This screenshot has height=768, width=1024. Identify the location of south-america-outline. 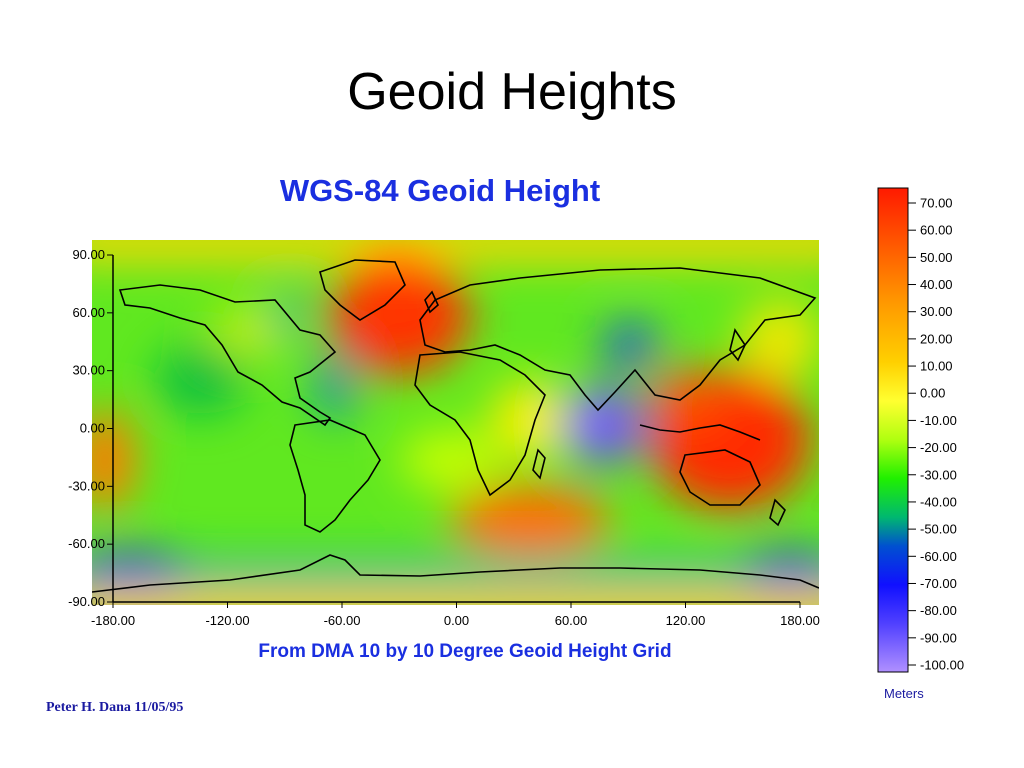
(335, 476).